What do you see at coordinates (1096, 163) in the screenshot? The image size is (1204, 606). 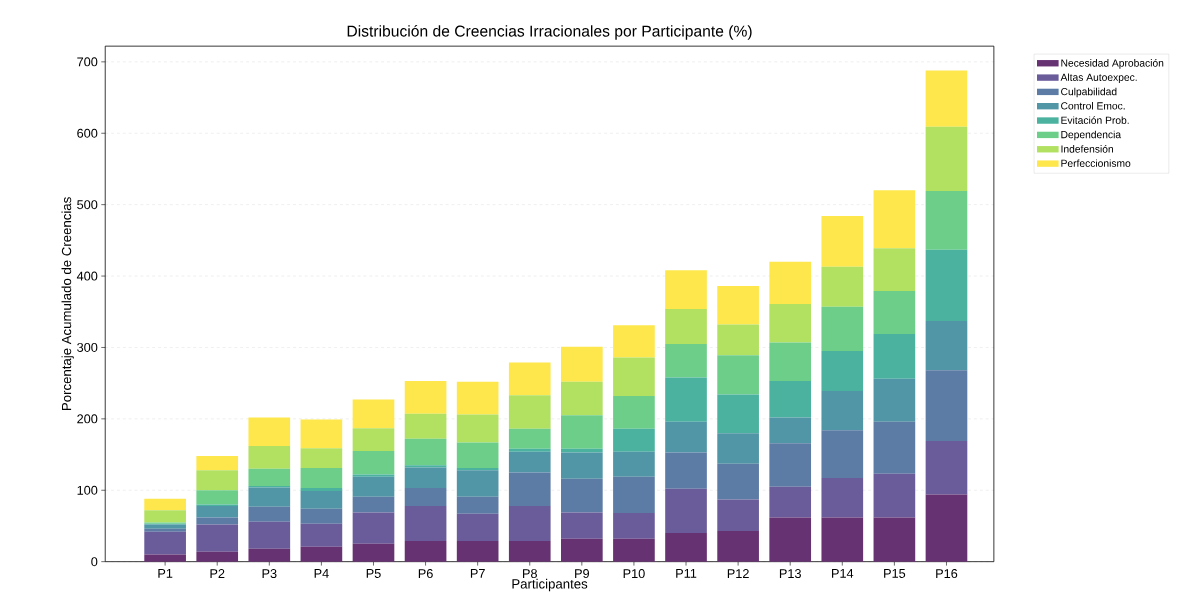 I see `legend-label: Perfeccionismo` at bounding box center [1096, 163].